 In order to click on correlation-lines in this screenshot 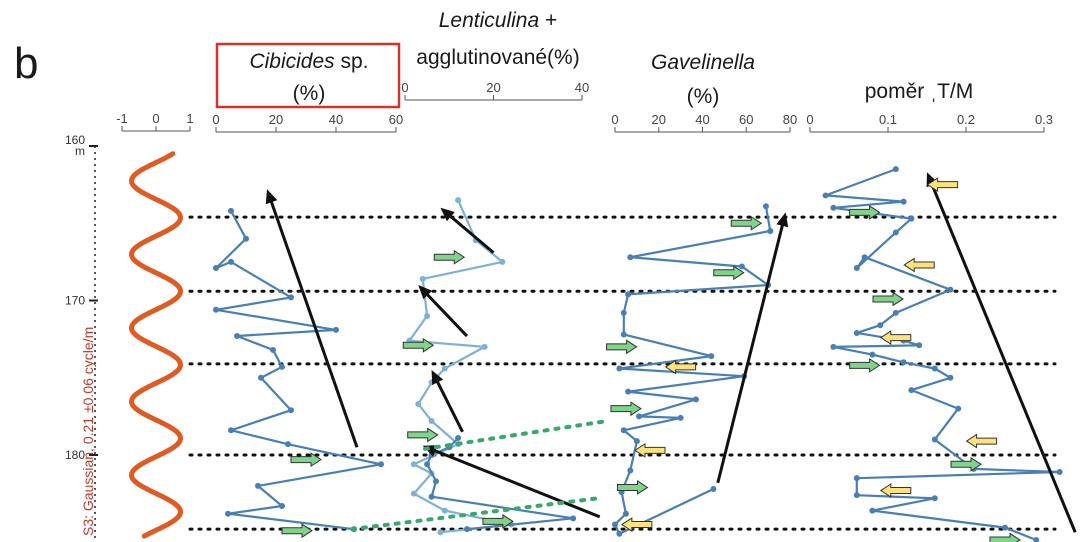, I will do `click(479, 475)`.